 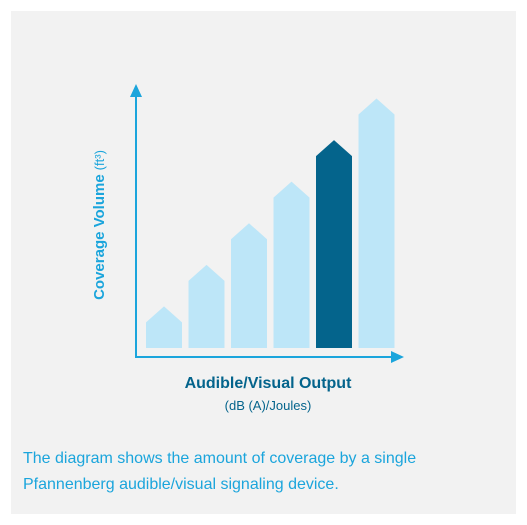 I want to click on y-axis-label: Coverage Volume, so click(x=99, y=237).